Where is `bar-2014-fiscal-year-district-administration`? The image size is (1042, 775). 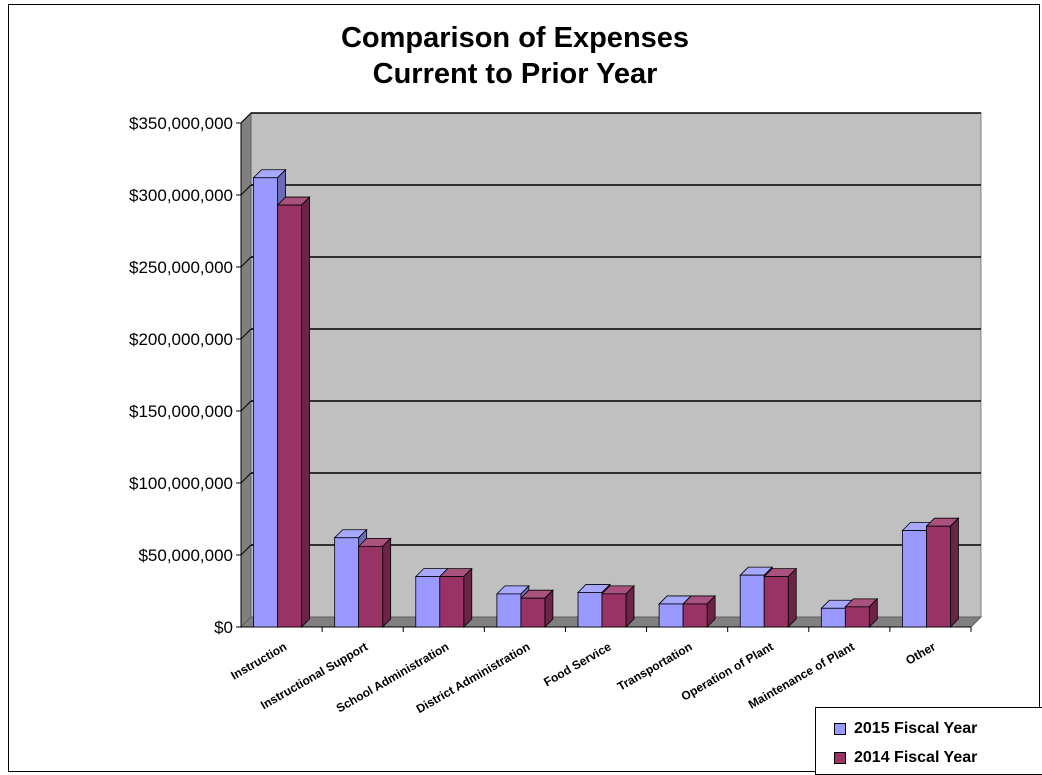
bar-2014-fiscal-year-district-administration is located at coordinates (536, 608).